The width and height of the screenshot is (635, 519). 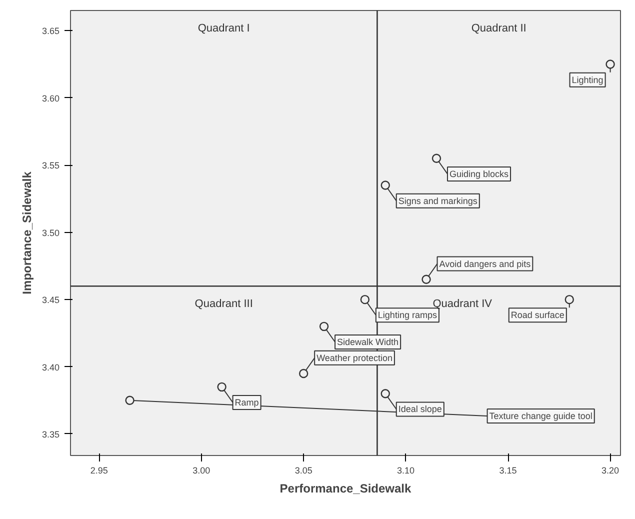 What do you see at coordinates (223, 304) in the screenshot?
I see `annotation: Quadrant III` at bounding box center [223, 304].